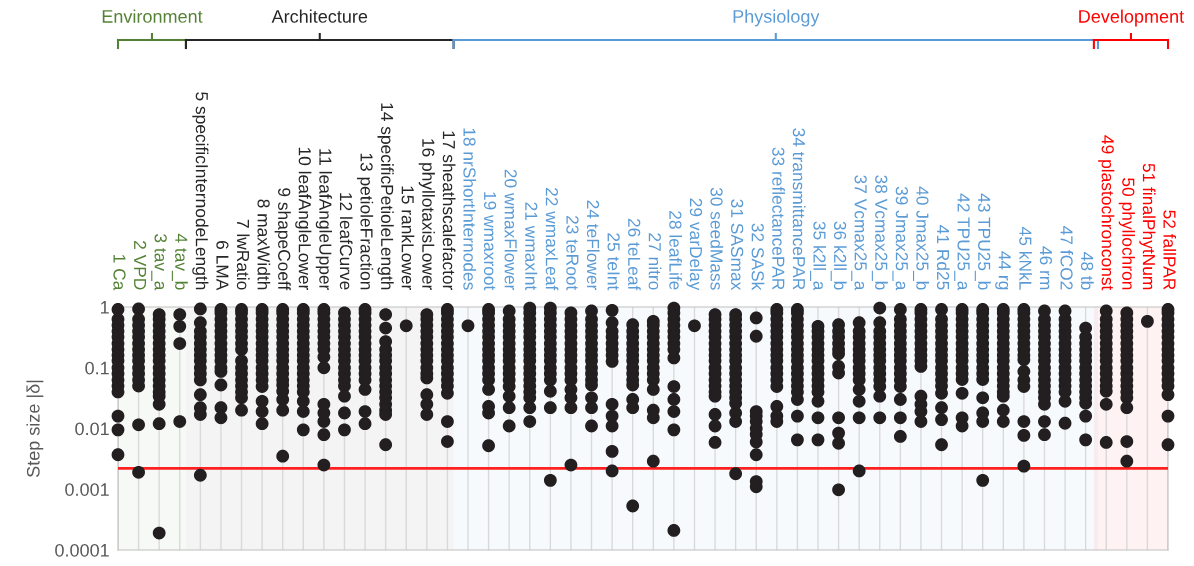 This screenshot has width=1194, height=566. I want to click on x-tick-label: 47 fCO2, so click(1067, 258).